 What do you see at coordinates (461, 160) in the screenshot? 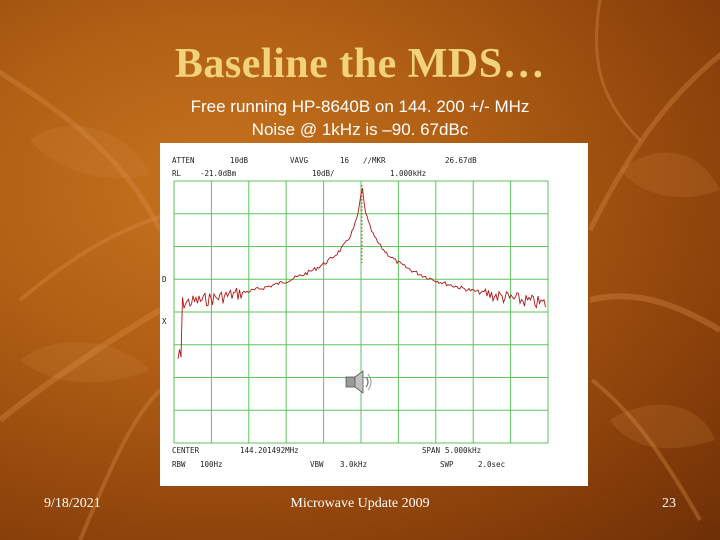
I see `mkr-value: 26.67dB` at bounding box center [461, 160].